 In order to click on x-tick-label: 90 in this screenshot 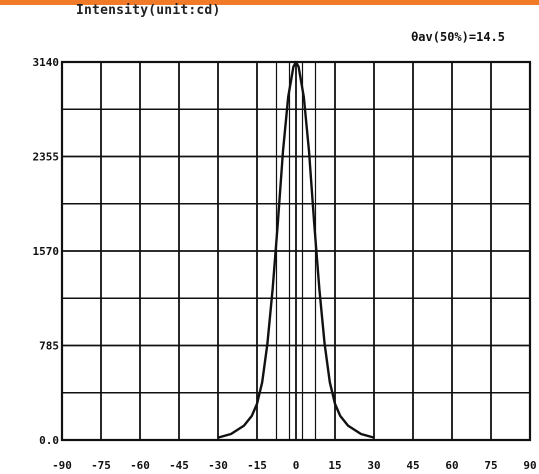, I will do `click(529, 465)`.